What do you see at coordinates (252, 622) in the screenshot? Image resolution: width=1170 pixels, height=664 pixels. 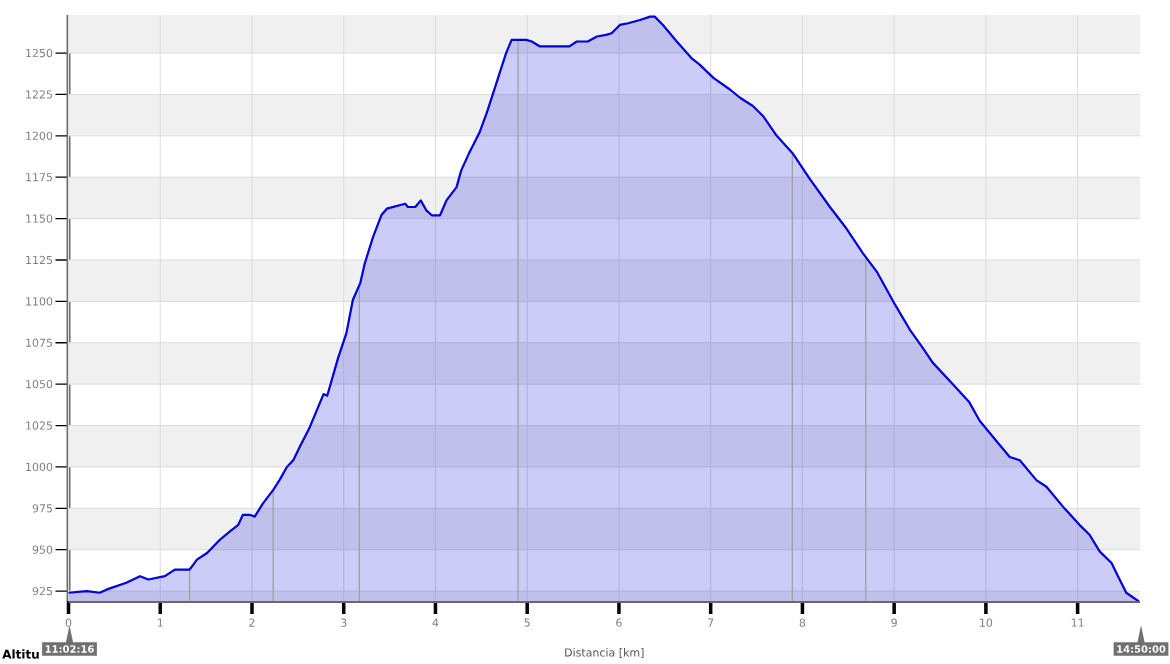 I see `x-tick-label: 2` at bounding box center [252, 622].